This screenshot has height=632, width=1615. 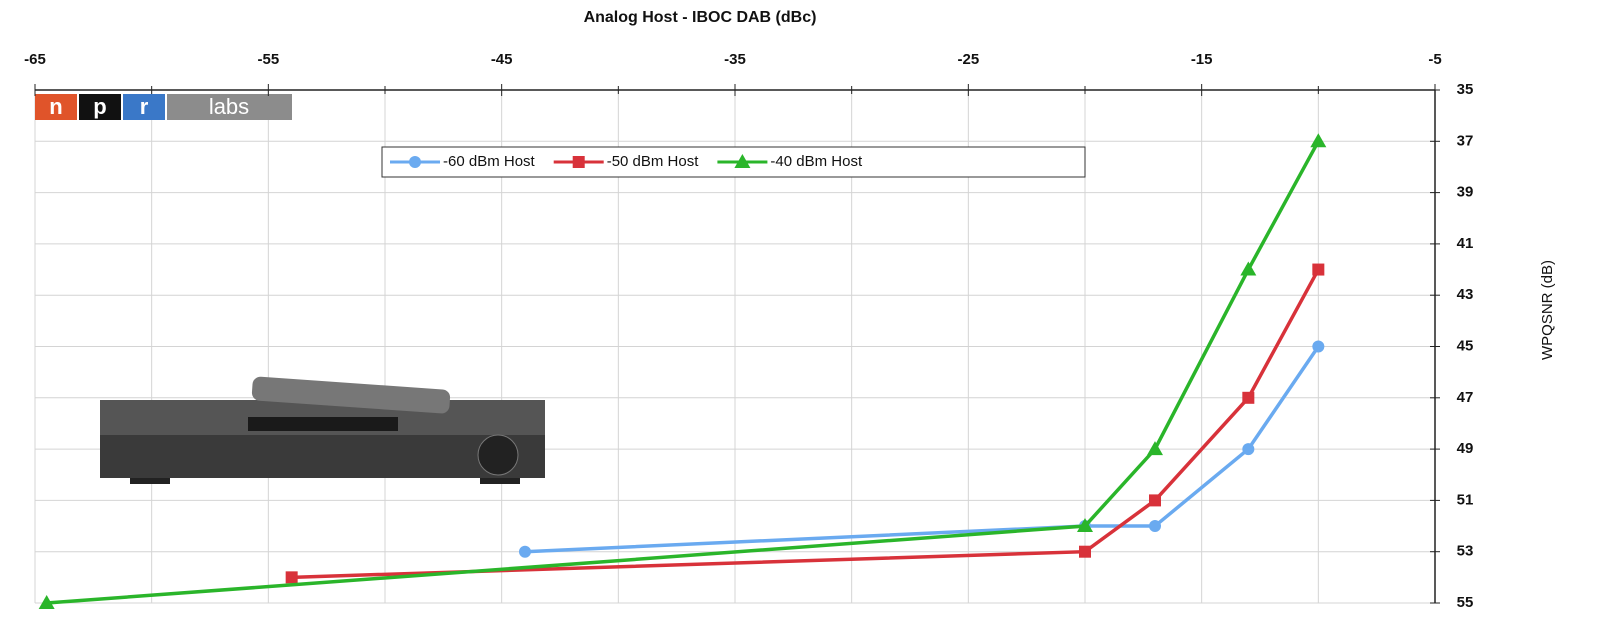 I want to click on x-tick-label: -35, so click(x=735, y=59).